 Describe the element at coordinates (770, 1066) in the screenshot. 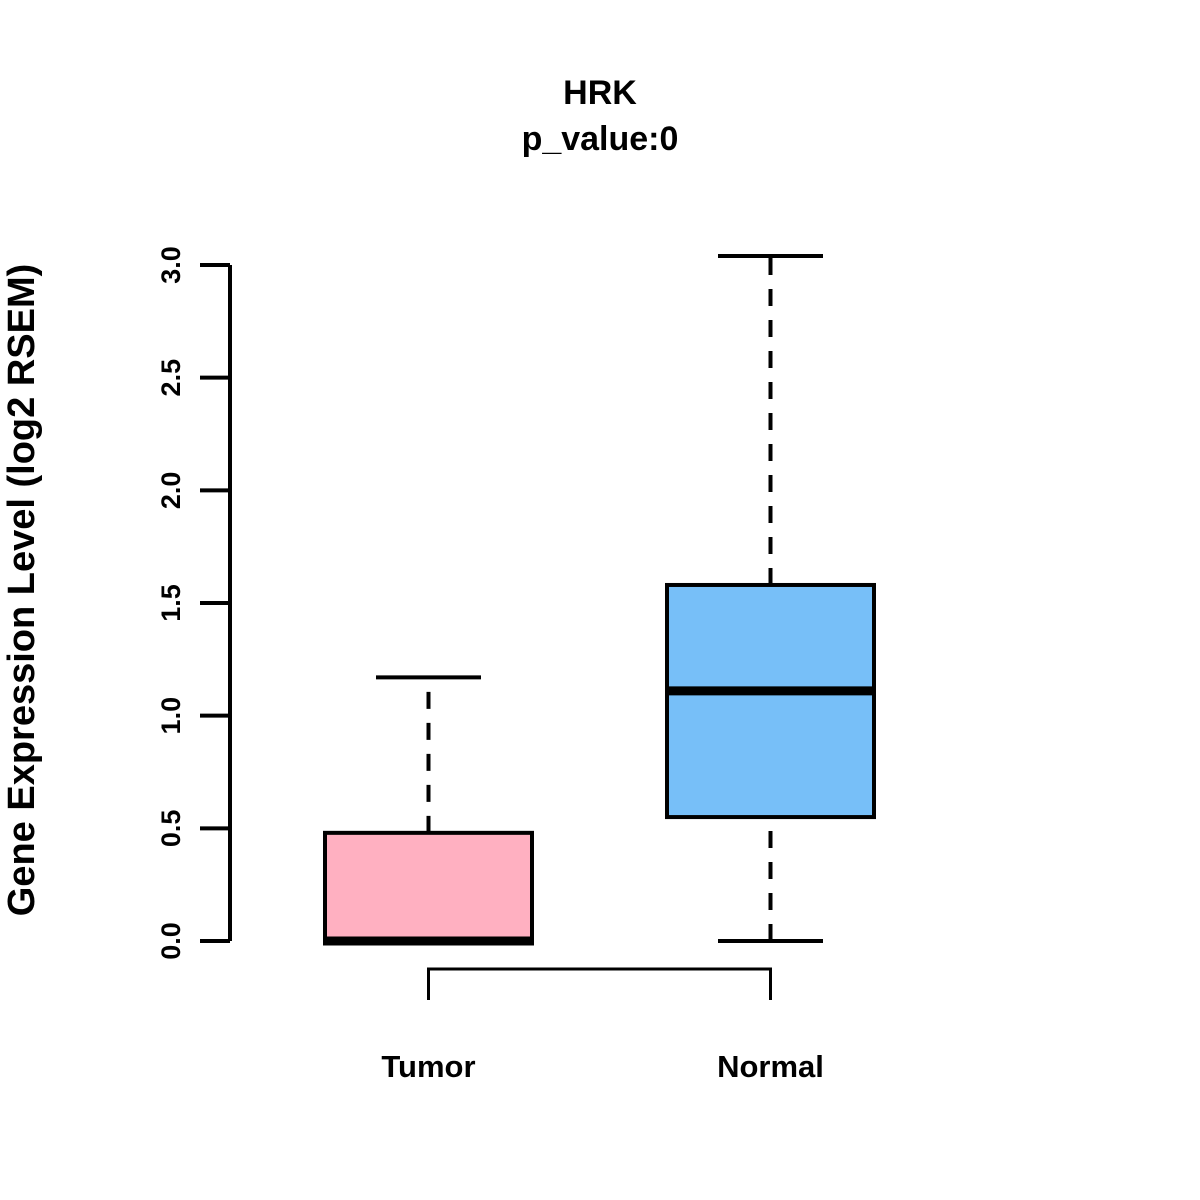

I see `x-category-label-normal: Normal` at that location.